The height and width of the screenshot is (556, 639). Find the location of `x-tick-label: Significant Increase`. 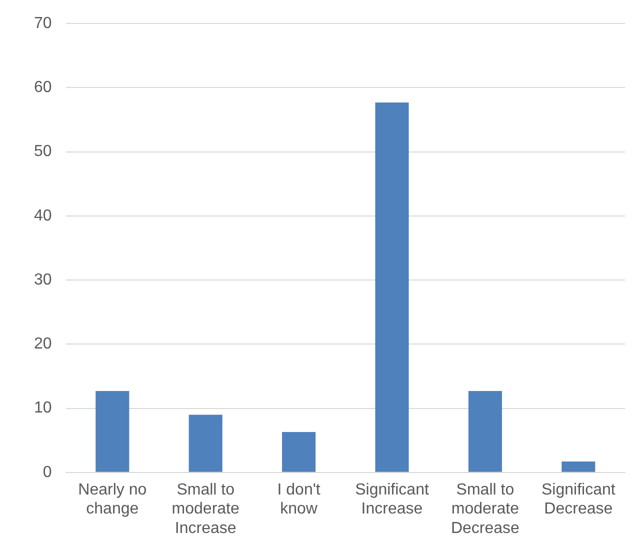

x-tick-label: Significant Increase is located at coordinates (392, 499).